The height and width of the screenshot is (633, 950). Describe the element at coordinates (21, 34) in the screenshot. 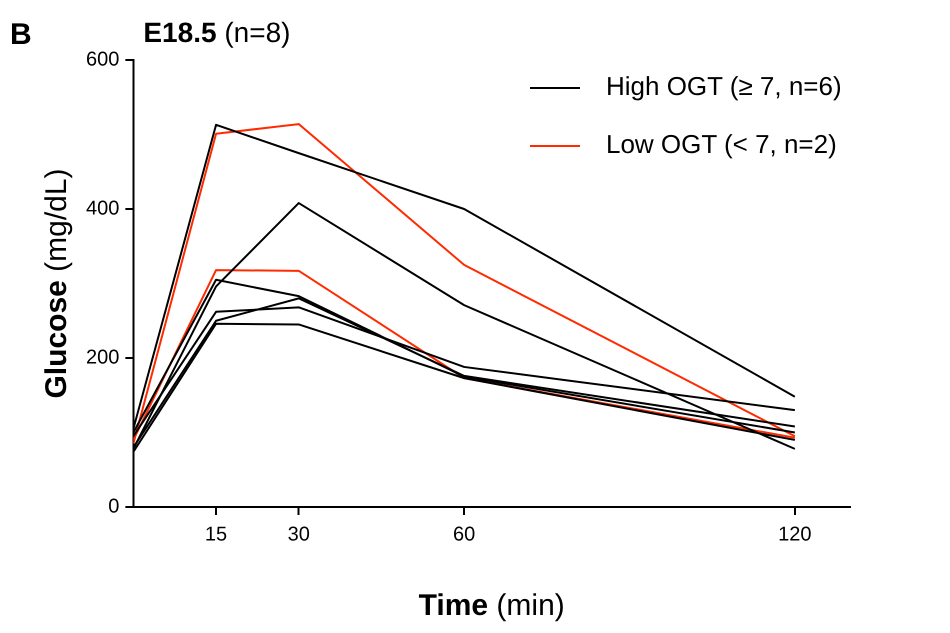

I see `text: B` at that location.